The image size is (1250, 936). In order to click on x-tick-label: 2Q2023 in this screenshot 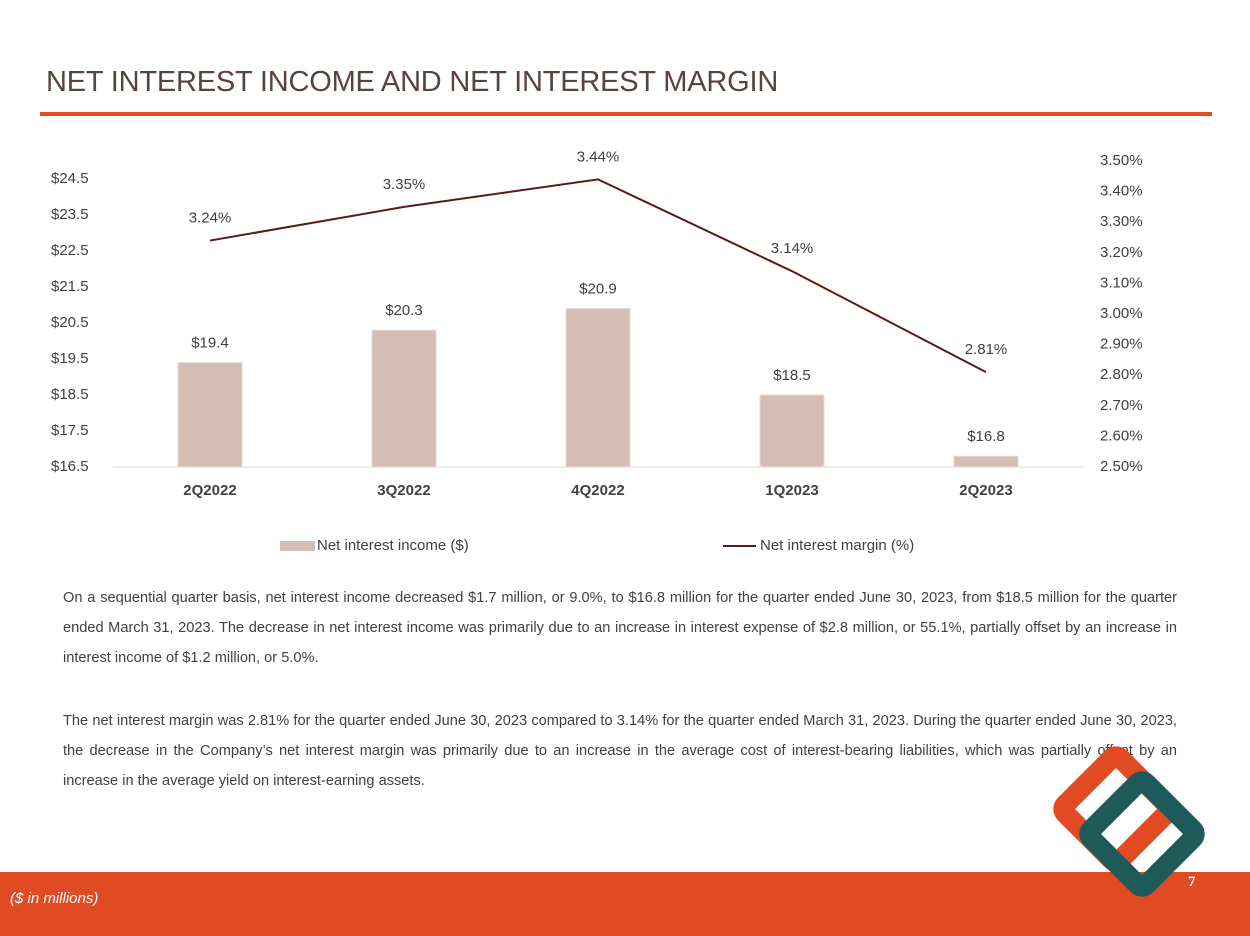, I will do `click(985, 490)`.